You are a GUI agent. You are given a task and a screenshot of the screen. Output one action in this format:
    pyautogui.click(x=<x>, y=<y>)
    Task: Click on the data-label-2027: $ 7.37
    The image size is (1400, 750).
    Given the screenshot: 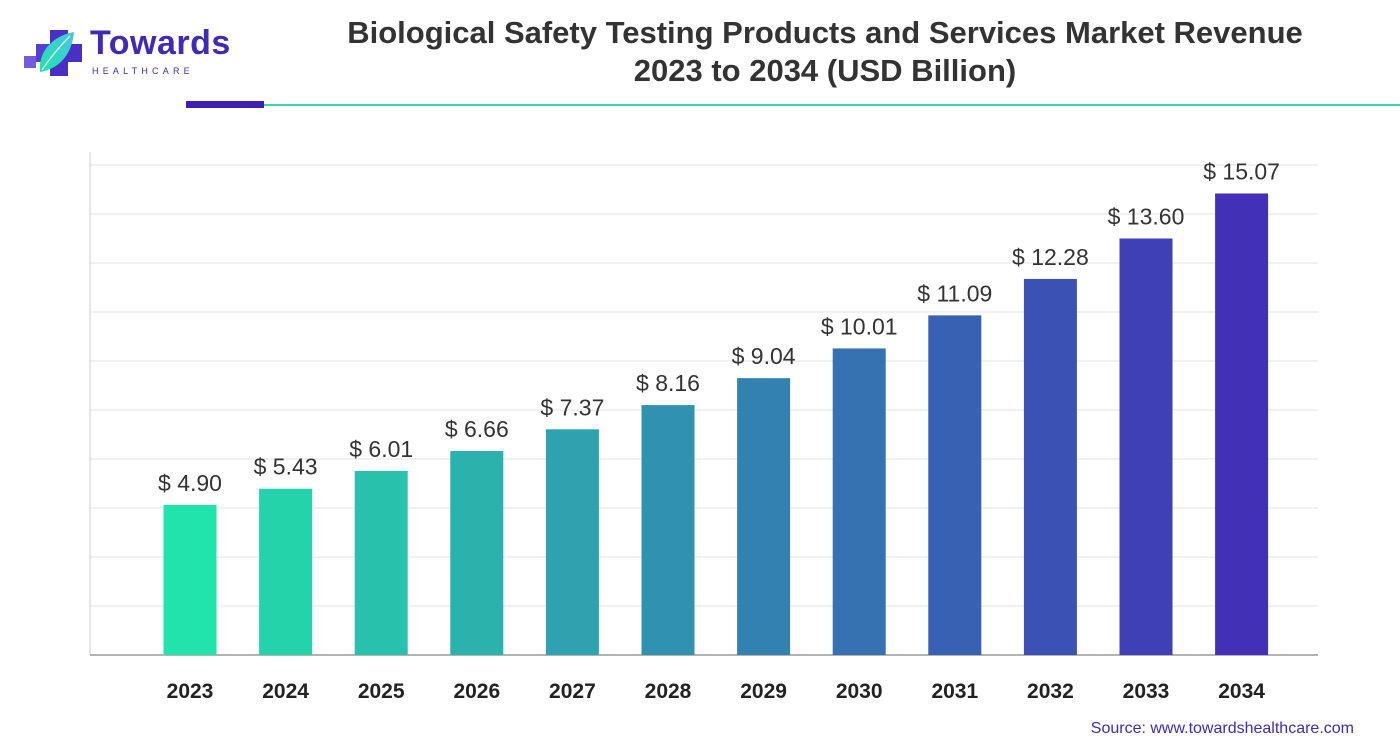 What is the action you would take?
    pyautogui.click(x=572, y=407)
    